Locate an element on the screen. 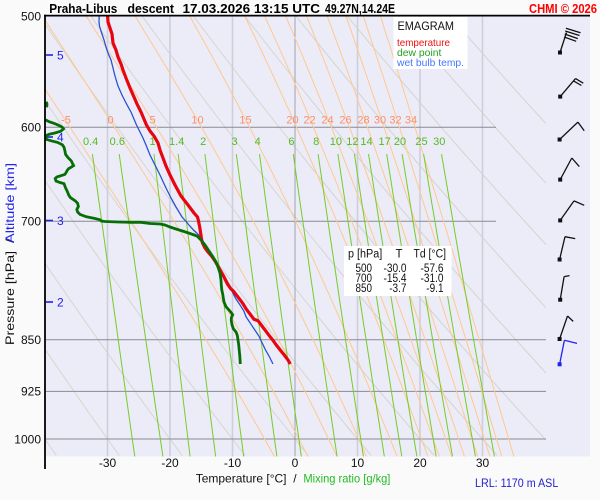 This screenshot has height=500, width=600. svg-text: CHMI © 2026 is located at coordinates (563, 9).